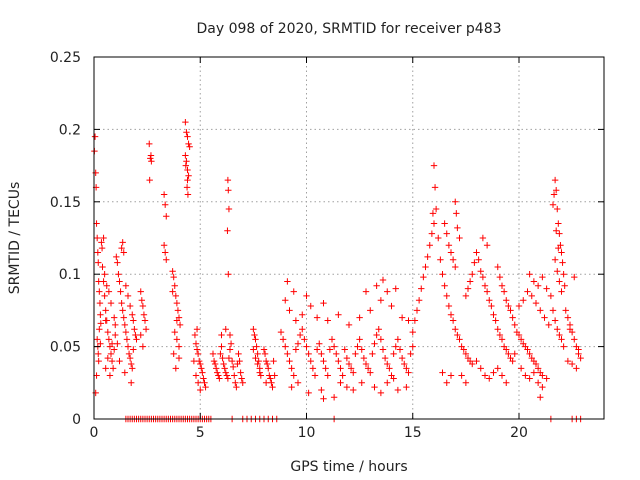 Image resolution: width=640 pixels, height=480 pixels. What do you see at coordinates (200, 433) in the screenshot?
I see `x-tick-label: 5` at bounding box center [200, 433].